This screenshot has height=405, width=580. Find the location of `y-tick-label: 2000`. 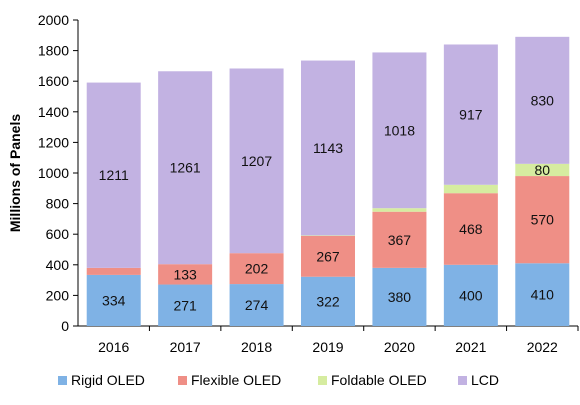

y-tick-label: 2000 is located at coordinates (53, 20).